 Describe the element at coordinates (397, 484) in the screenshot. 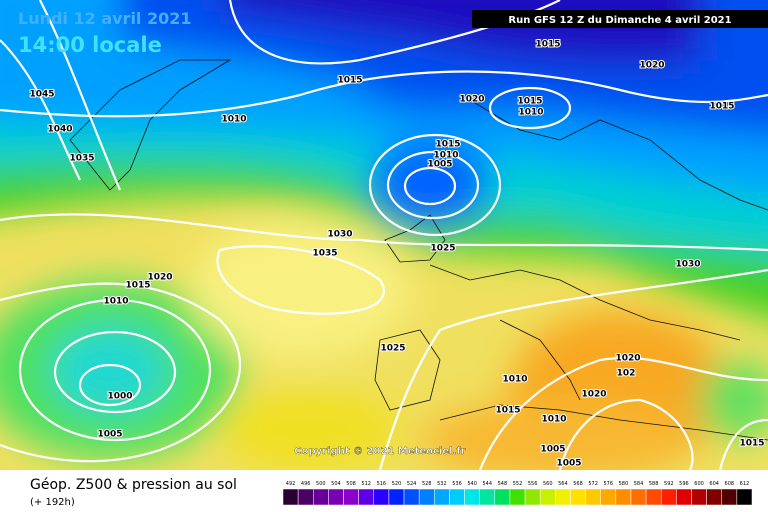

I see `scale-label: 520` at that location.